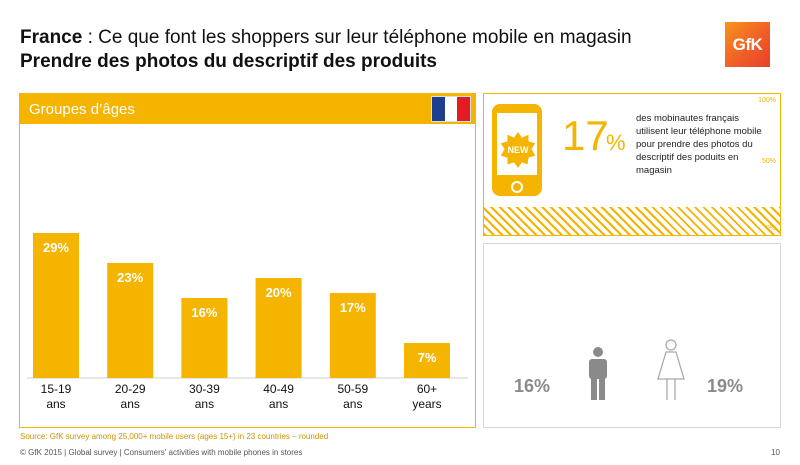  I want to click on x-tick-label: 15-19, so click(56, 389).